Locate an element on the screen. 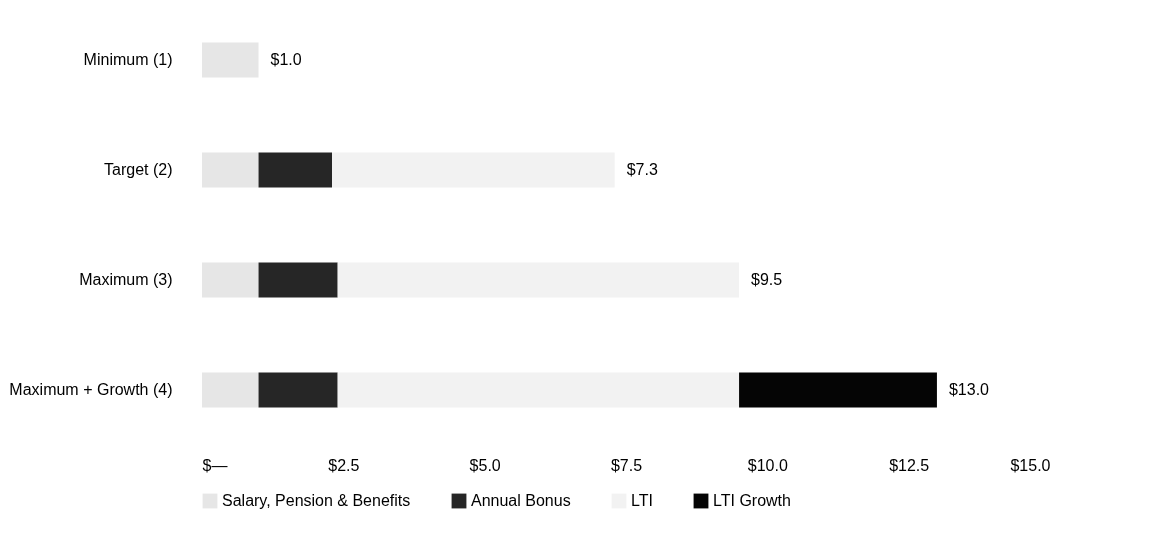 Image resolution: width=1164 pixels, height=556 pixels. legend-label: LTI is located at coordinates (642, 500).